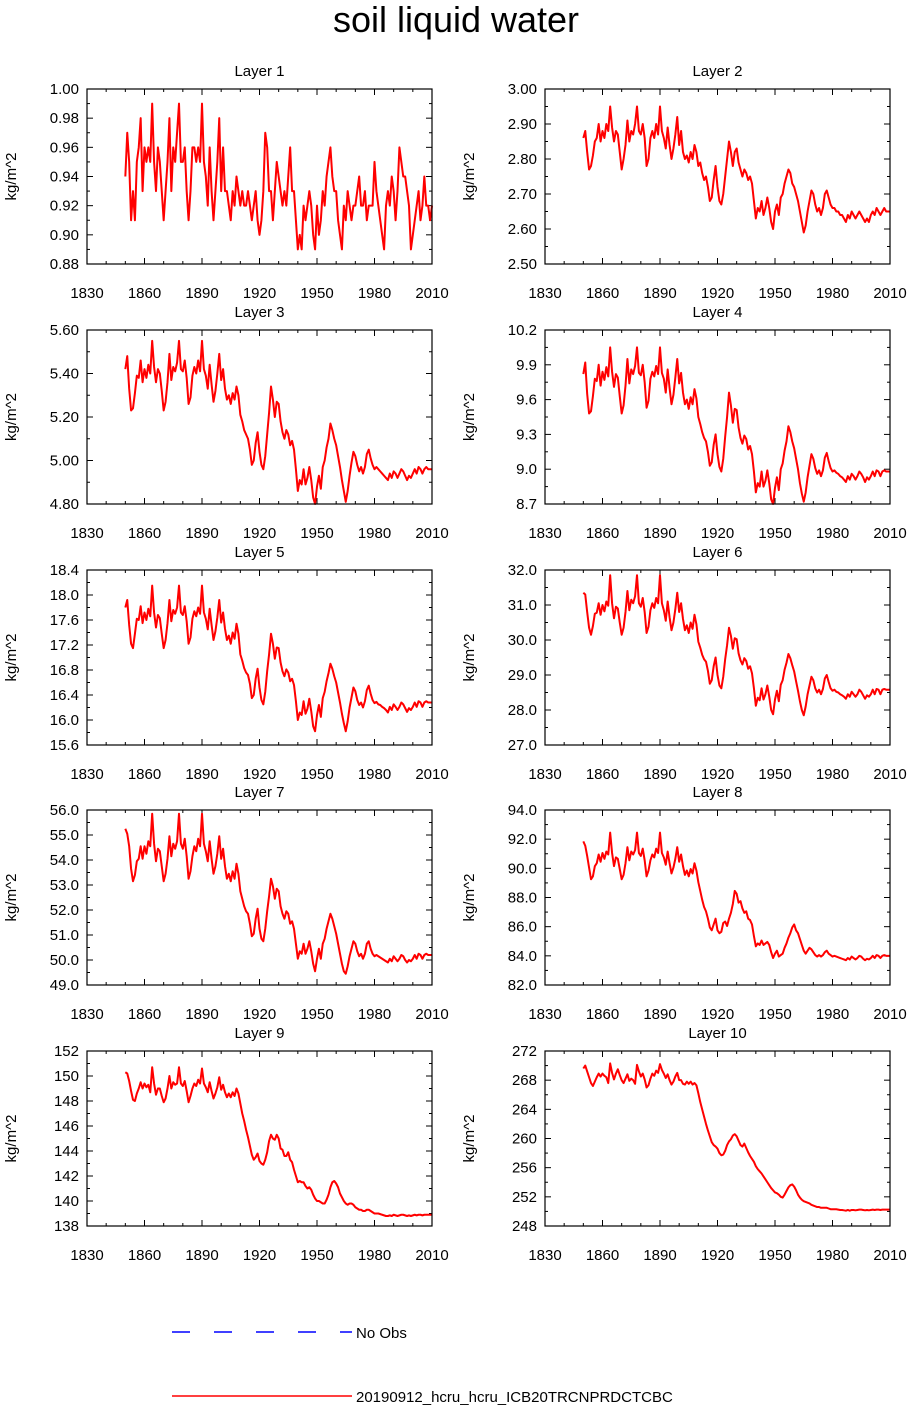 This screenshot has width=912, height=1407. I want to click on y-tick-label: 51.0, so click(64, 935).